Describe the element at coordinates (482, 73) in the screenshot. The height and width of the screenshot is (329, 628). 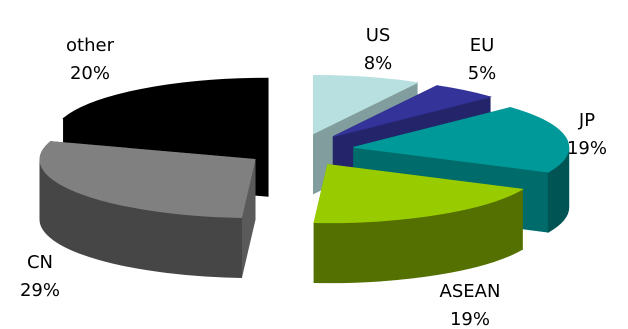
I see `value-label: 5%` at that location.